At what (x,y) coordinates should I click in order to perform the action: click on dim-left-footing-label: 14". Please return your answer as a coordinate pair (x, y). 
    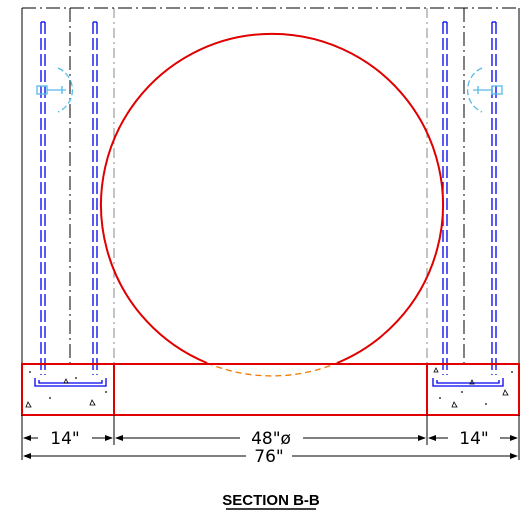
    Looking at the image, I should click on (64, 439).